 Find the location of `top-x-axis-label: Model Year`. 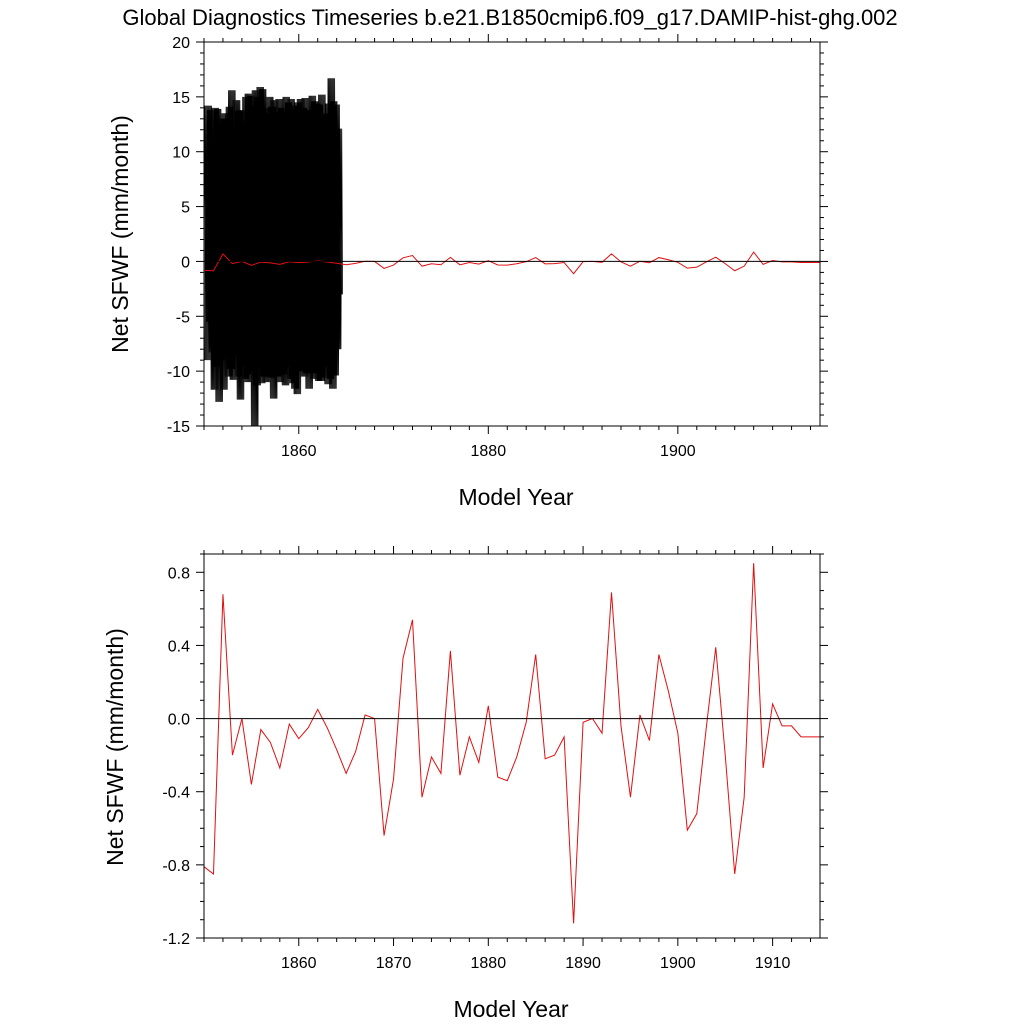

top-x-axis-label: Model Year is located at coordinates (515, 497).